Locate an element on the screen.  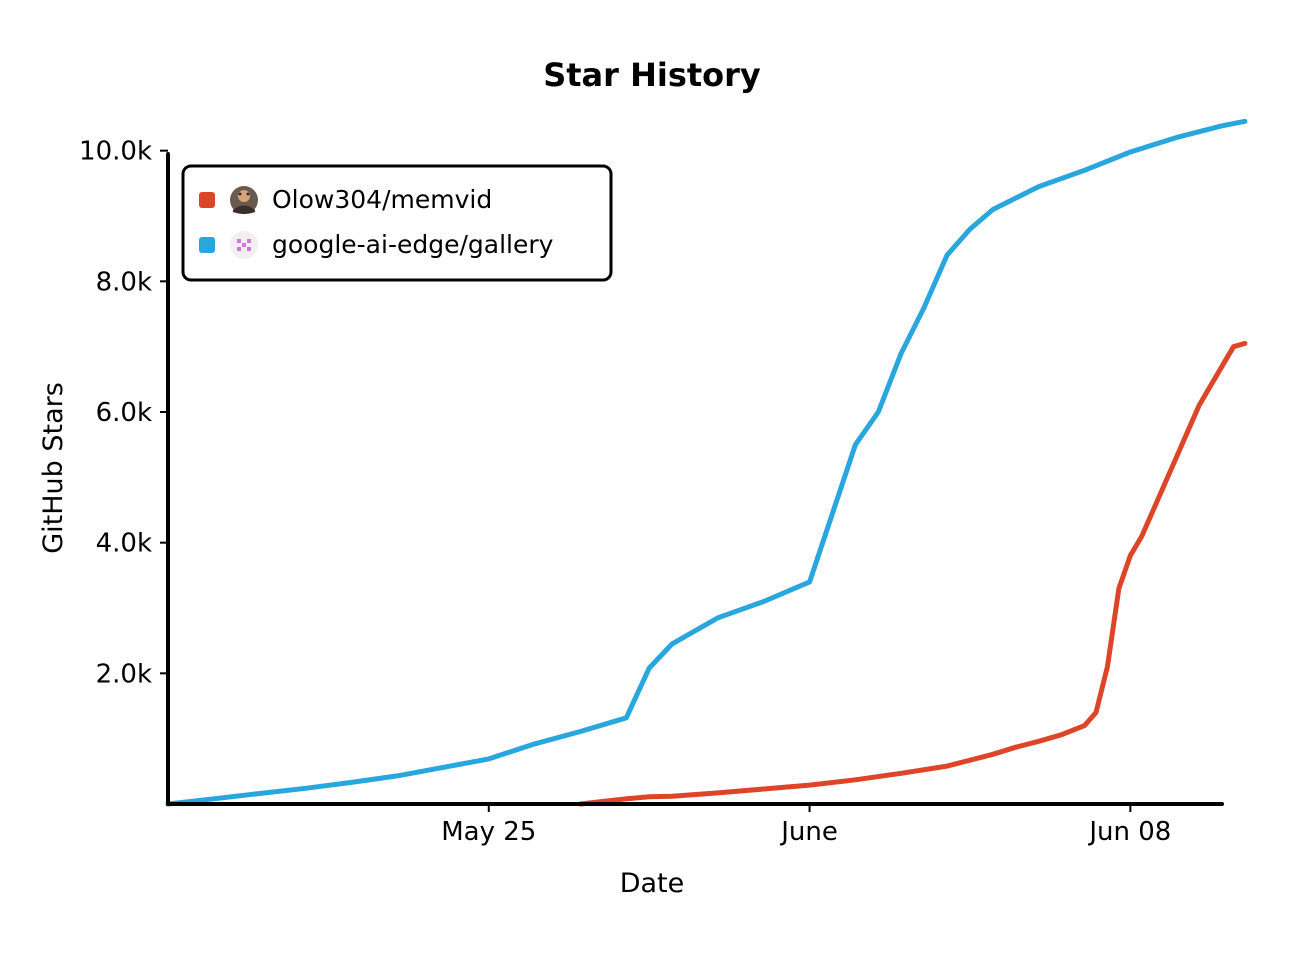
legend-label-gallery: google-ai-edge/gallery is located at coordinates (413, 244).